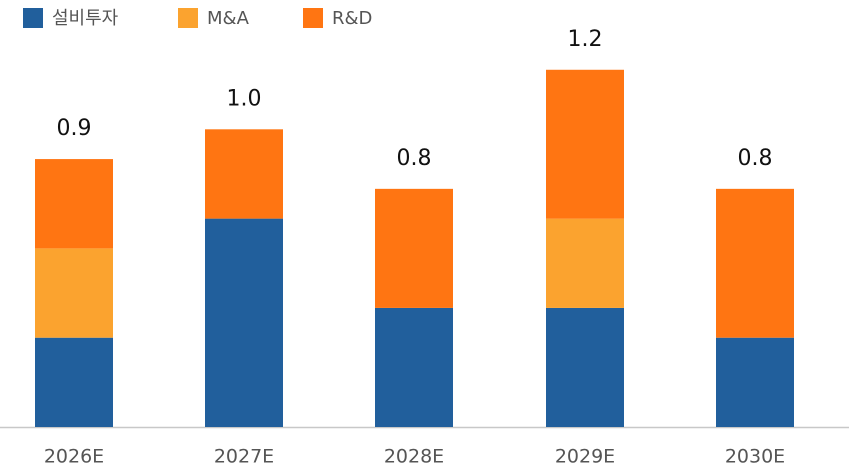  Describe the element at coordinates (414, 457) in the screenshot. I see `x-tick-label: 2028E` at that location.